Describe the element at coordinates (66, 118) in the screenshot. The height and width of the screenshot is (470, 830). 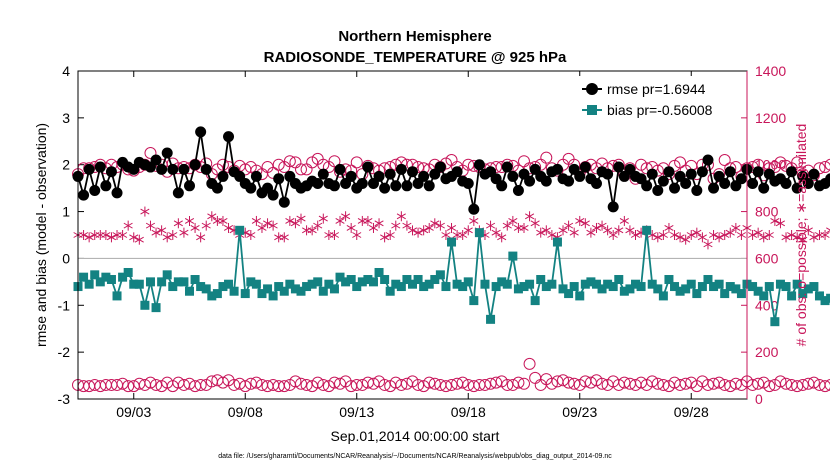
I see `y-left-tick-label: 3` at that location.